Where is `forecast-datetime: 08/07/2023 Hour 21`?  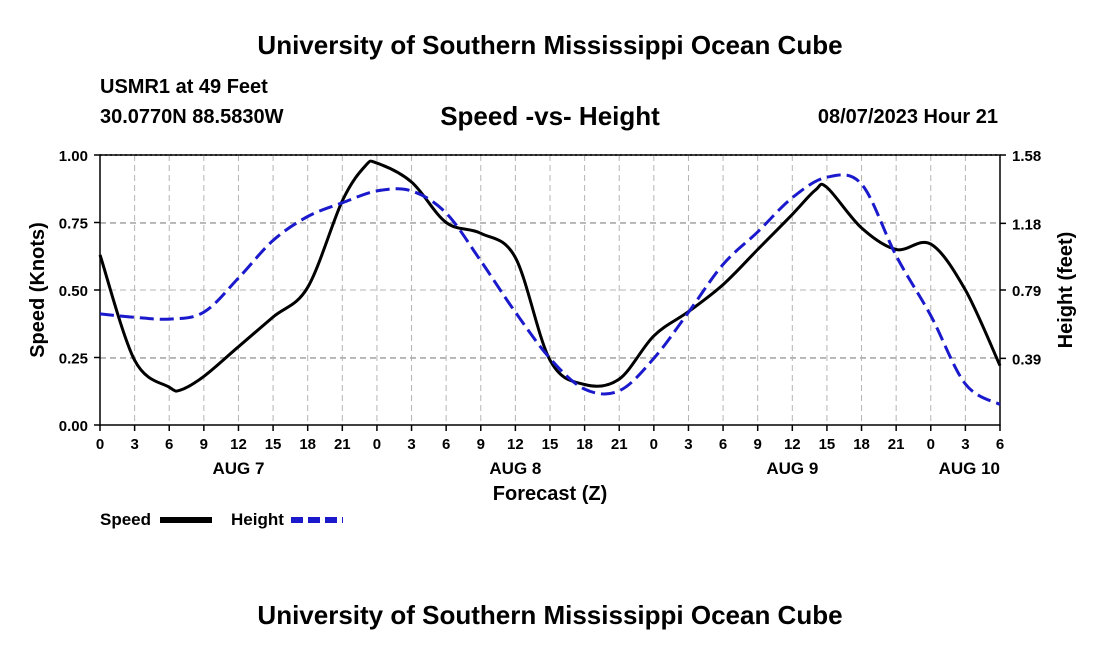 forecast-datetime: 08/07/2023 Hour 21 is located at coordinates (907, 117).